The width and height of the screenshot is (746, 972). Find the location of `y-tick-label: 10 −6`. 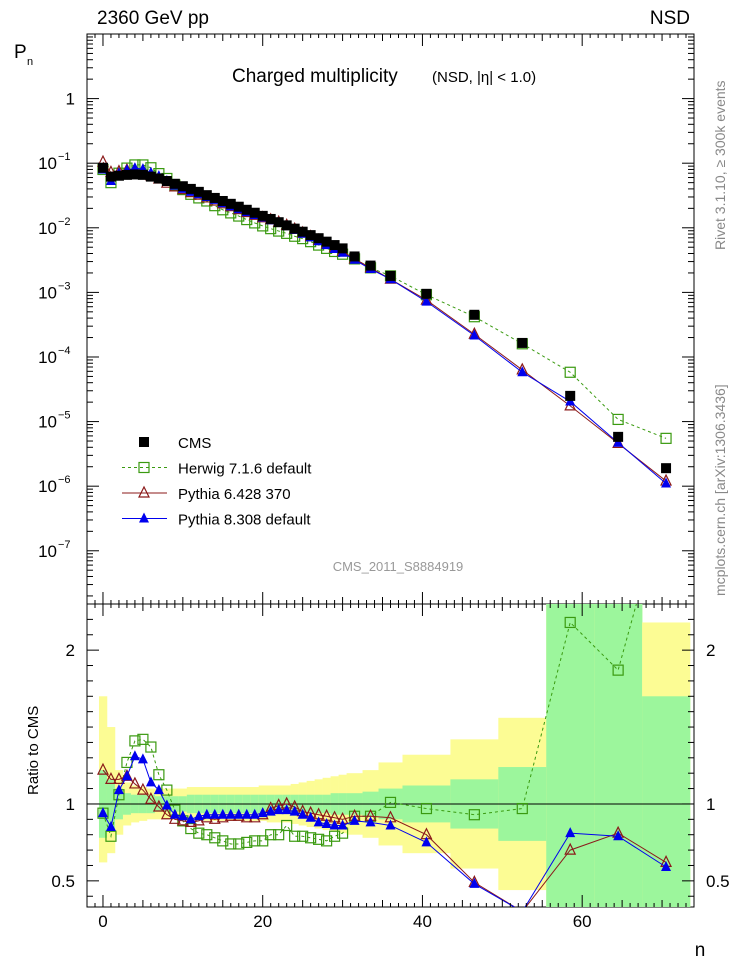

y-tick-label: 10 −6 is located at coordinates (54, 485).